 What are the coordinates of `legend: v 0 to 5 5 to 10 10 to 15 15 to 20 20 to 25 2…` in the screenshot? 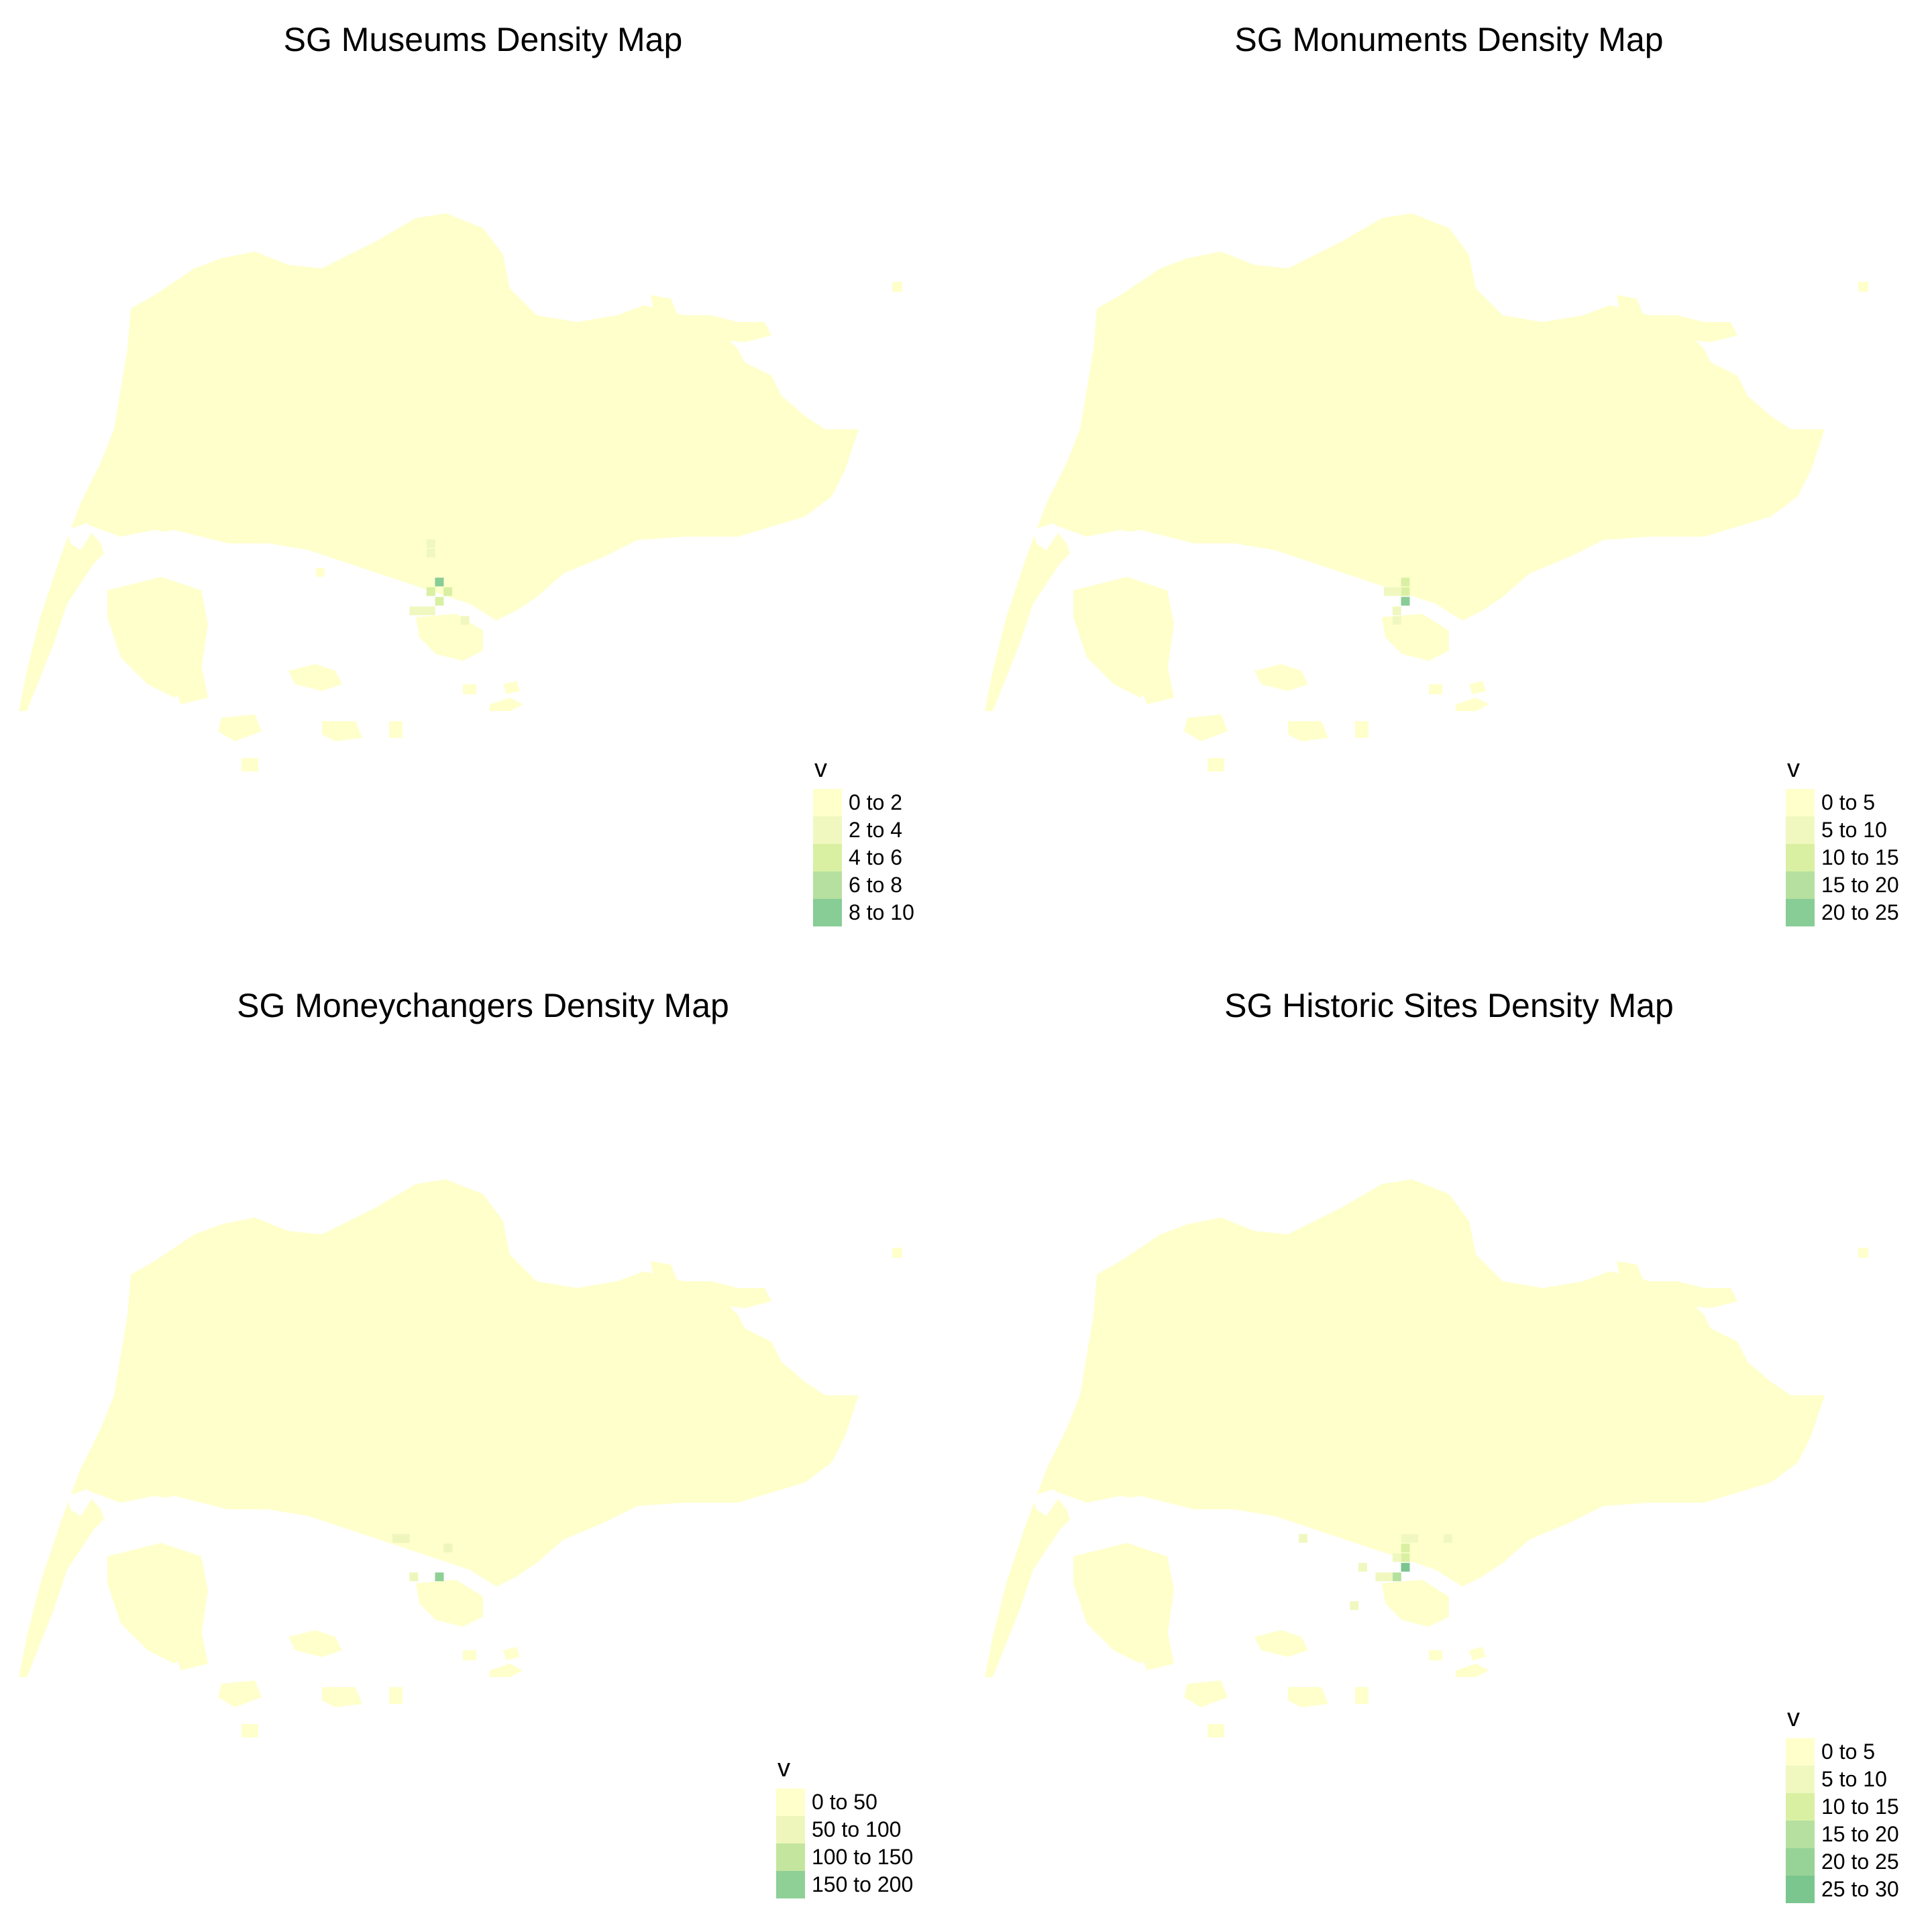 It's located at (1842, 1803).